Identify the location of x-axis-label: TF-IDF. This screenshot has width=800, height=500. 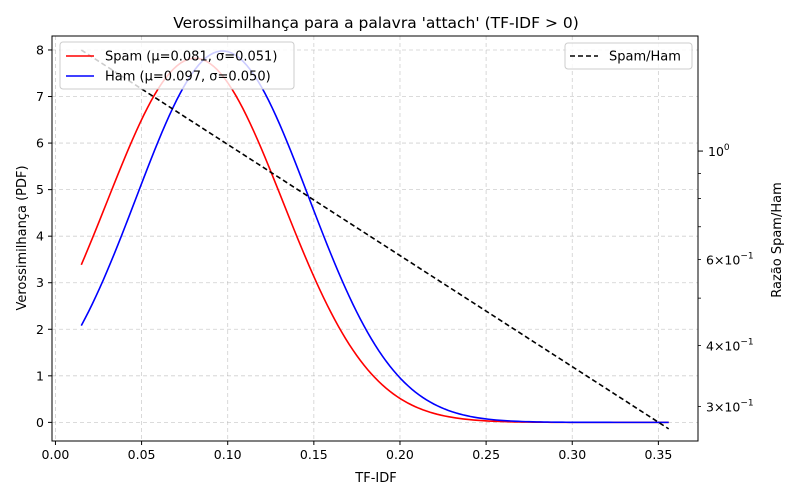
(375, 478).